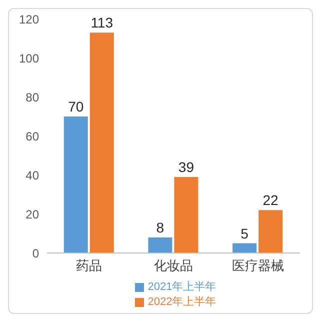 The image size is (321, 322). Describe the element at coordinates (33, 97) in the screenshot. I see `y-tick-label: 80` at that location.